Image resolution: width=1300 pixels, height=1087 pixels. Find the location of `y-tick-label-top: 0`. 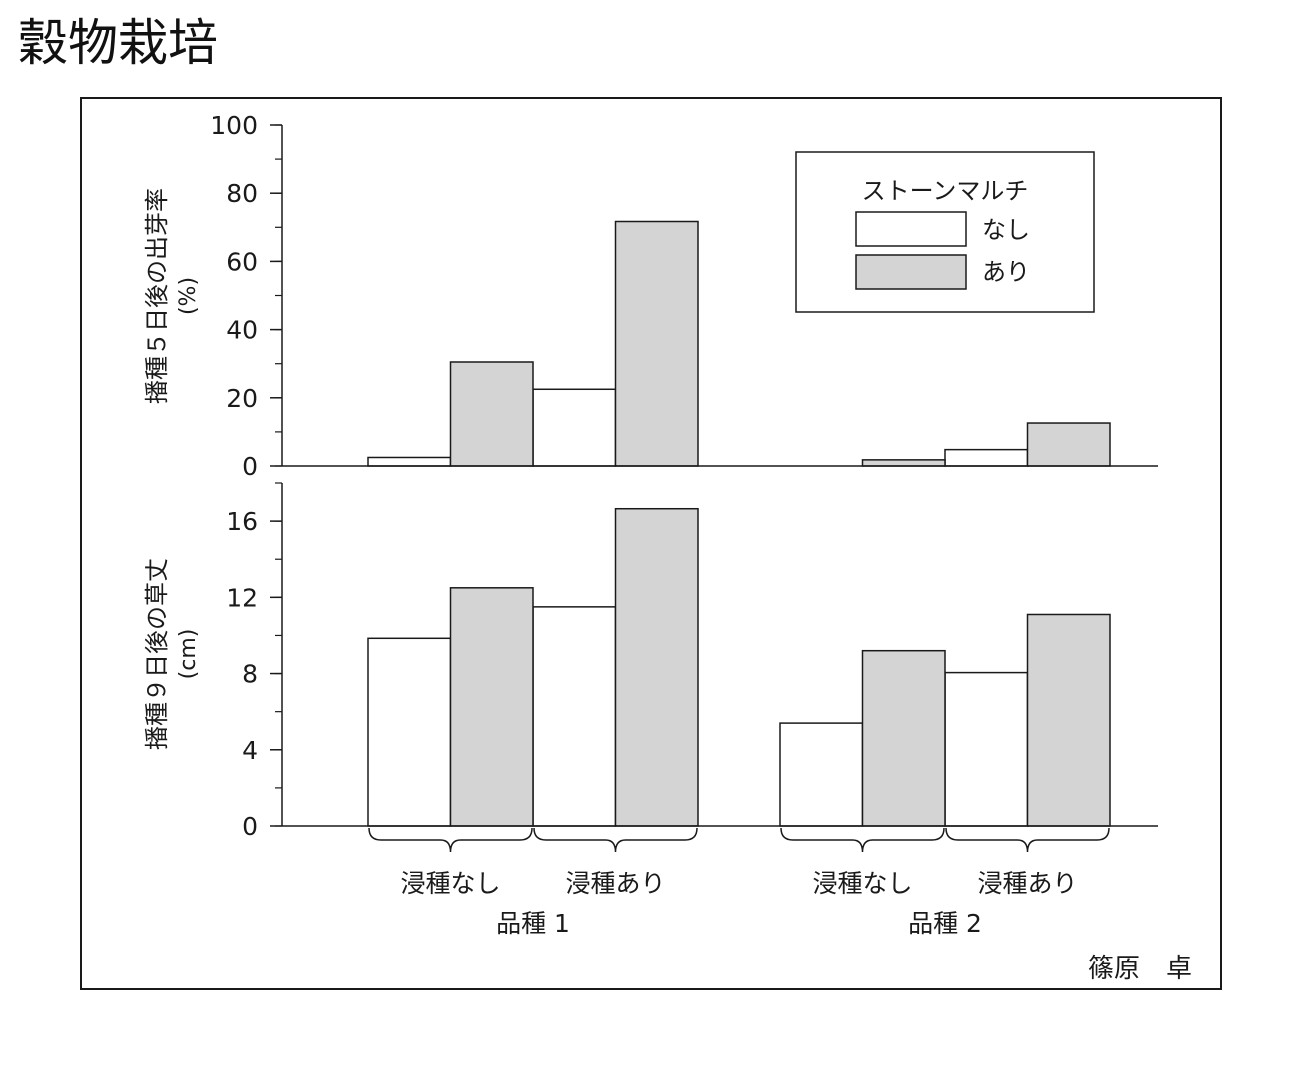

y-tick-label-top: 0 is located at coordinates (250, 466).